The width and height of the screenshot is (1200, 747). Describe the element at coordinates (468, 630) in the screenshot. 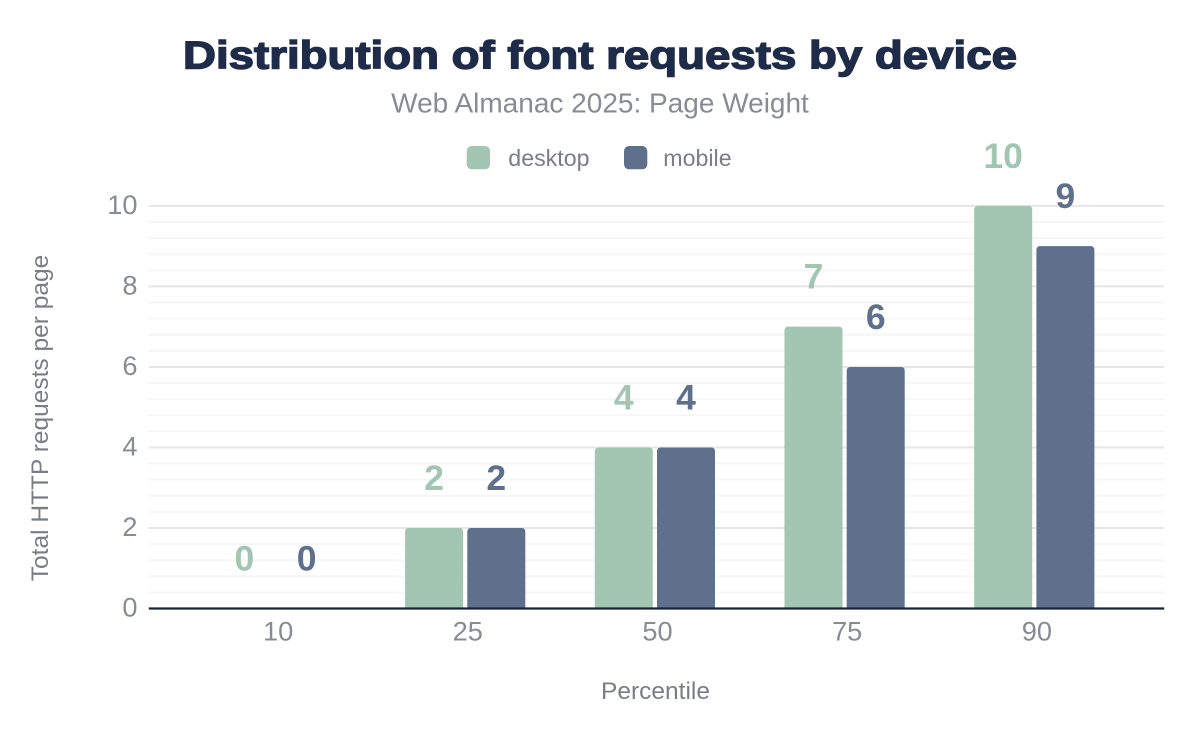

I see `svg-text: 25` at that location.